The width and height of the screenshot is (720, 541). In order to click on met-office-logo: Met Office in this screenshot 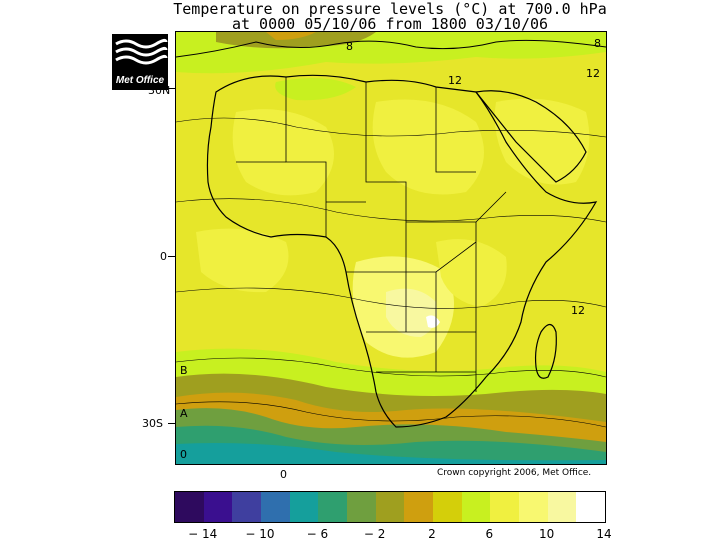, I will do `click(140, 62)`.